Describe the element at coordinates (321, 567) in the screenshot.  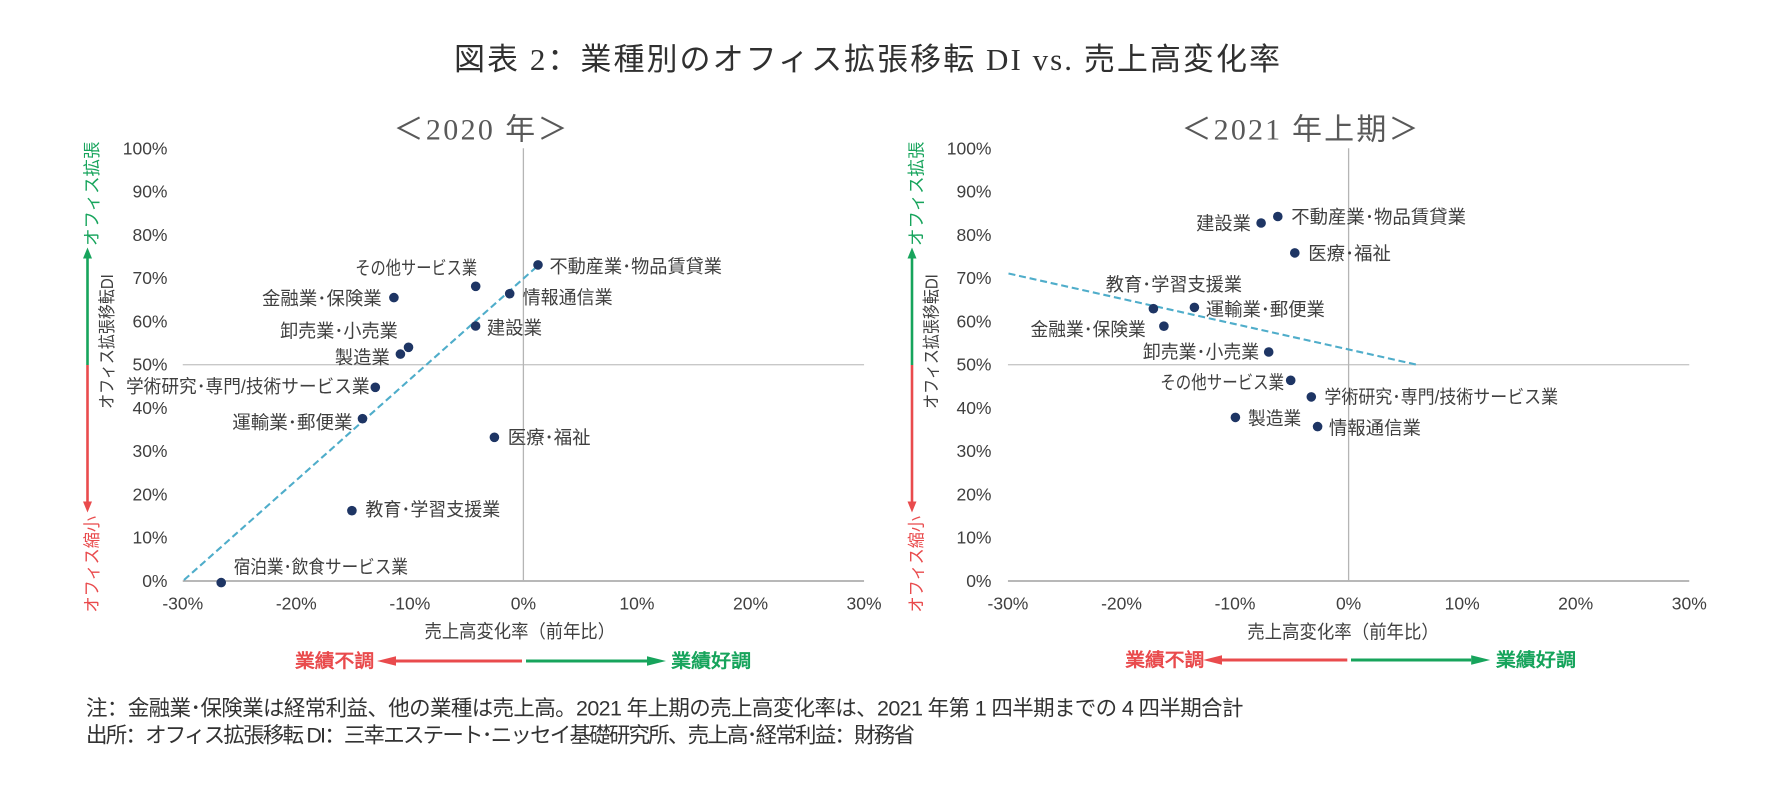
I see `svg-text: 宿泊業･飲食サービス業` at that location.